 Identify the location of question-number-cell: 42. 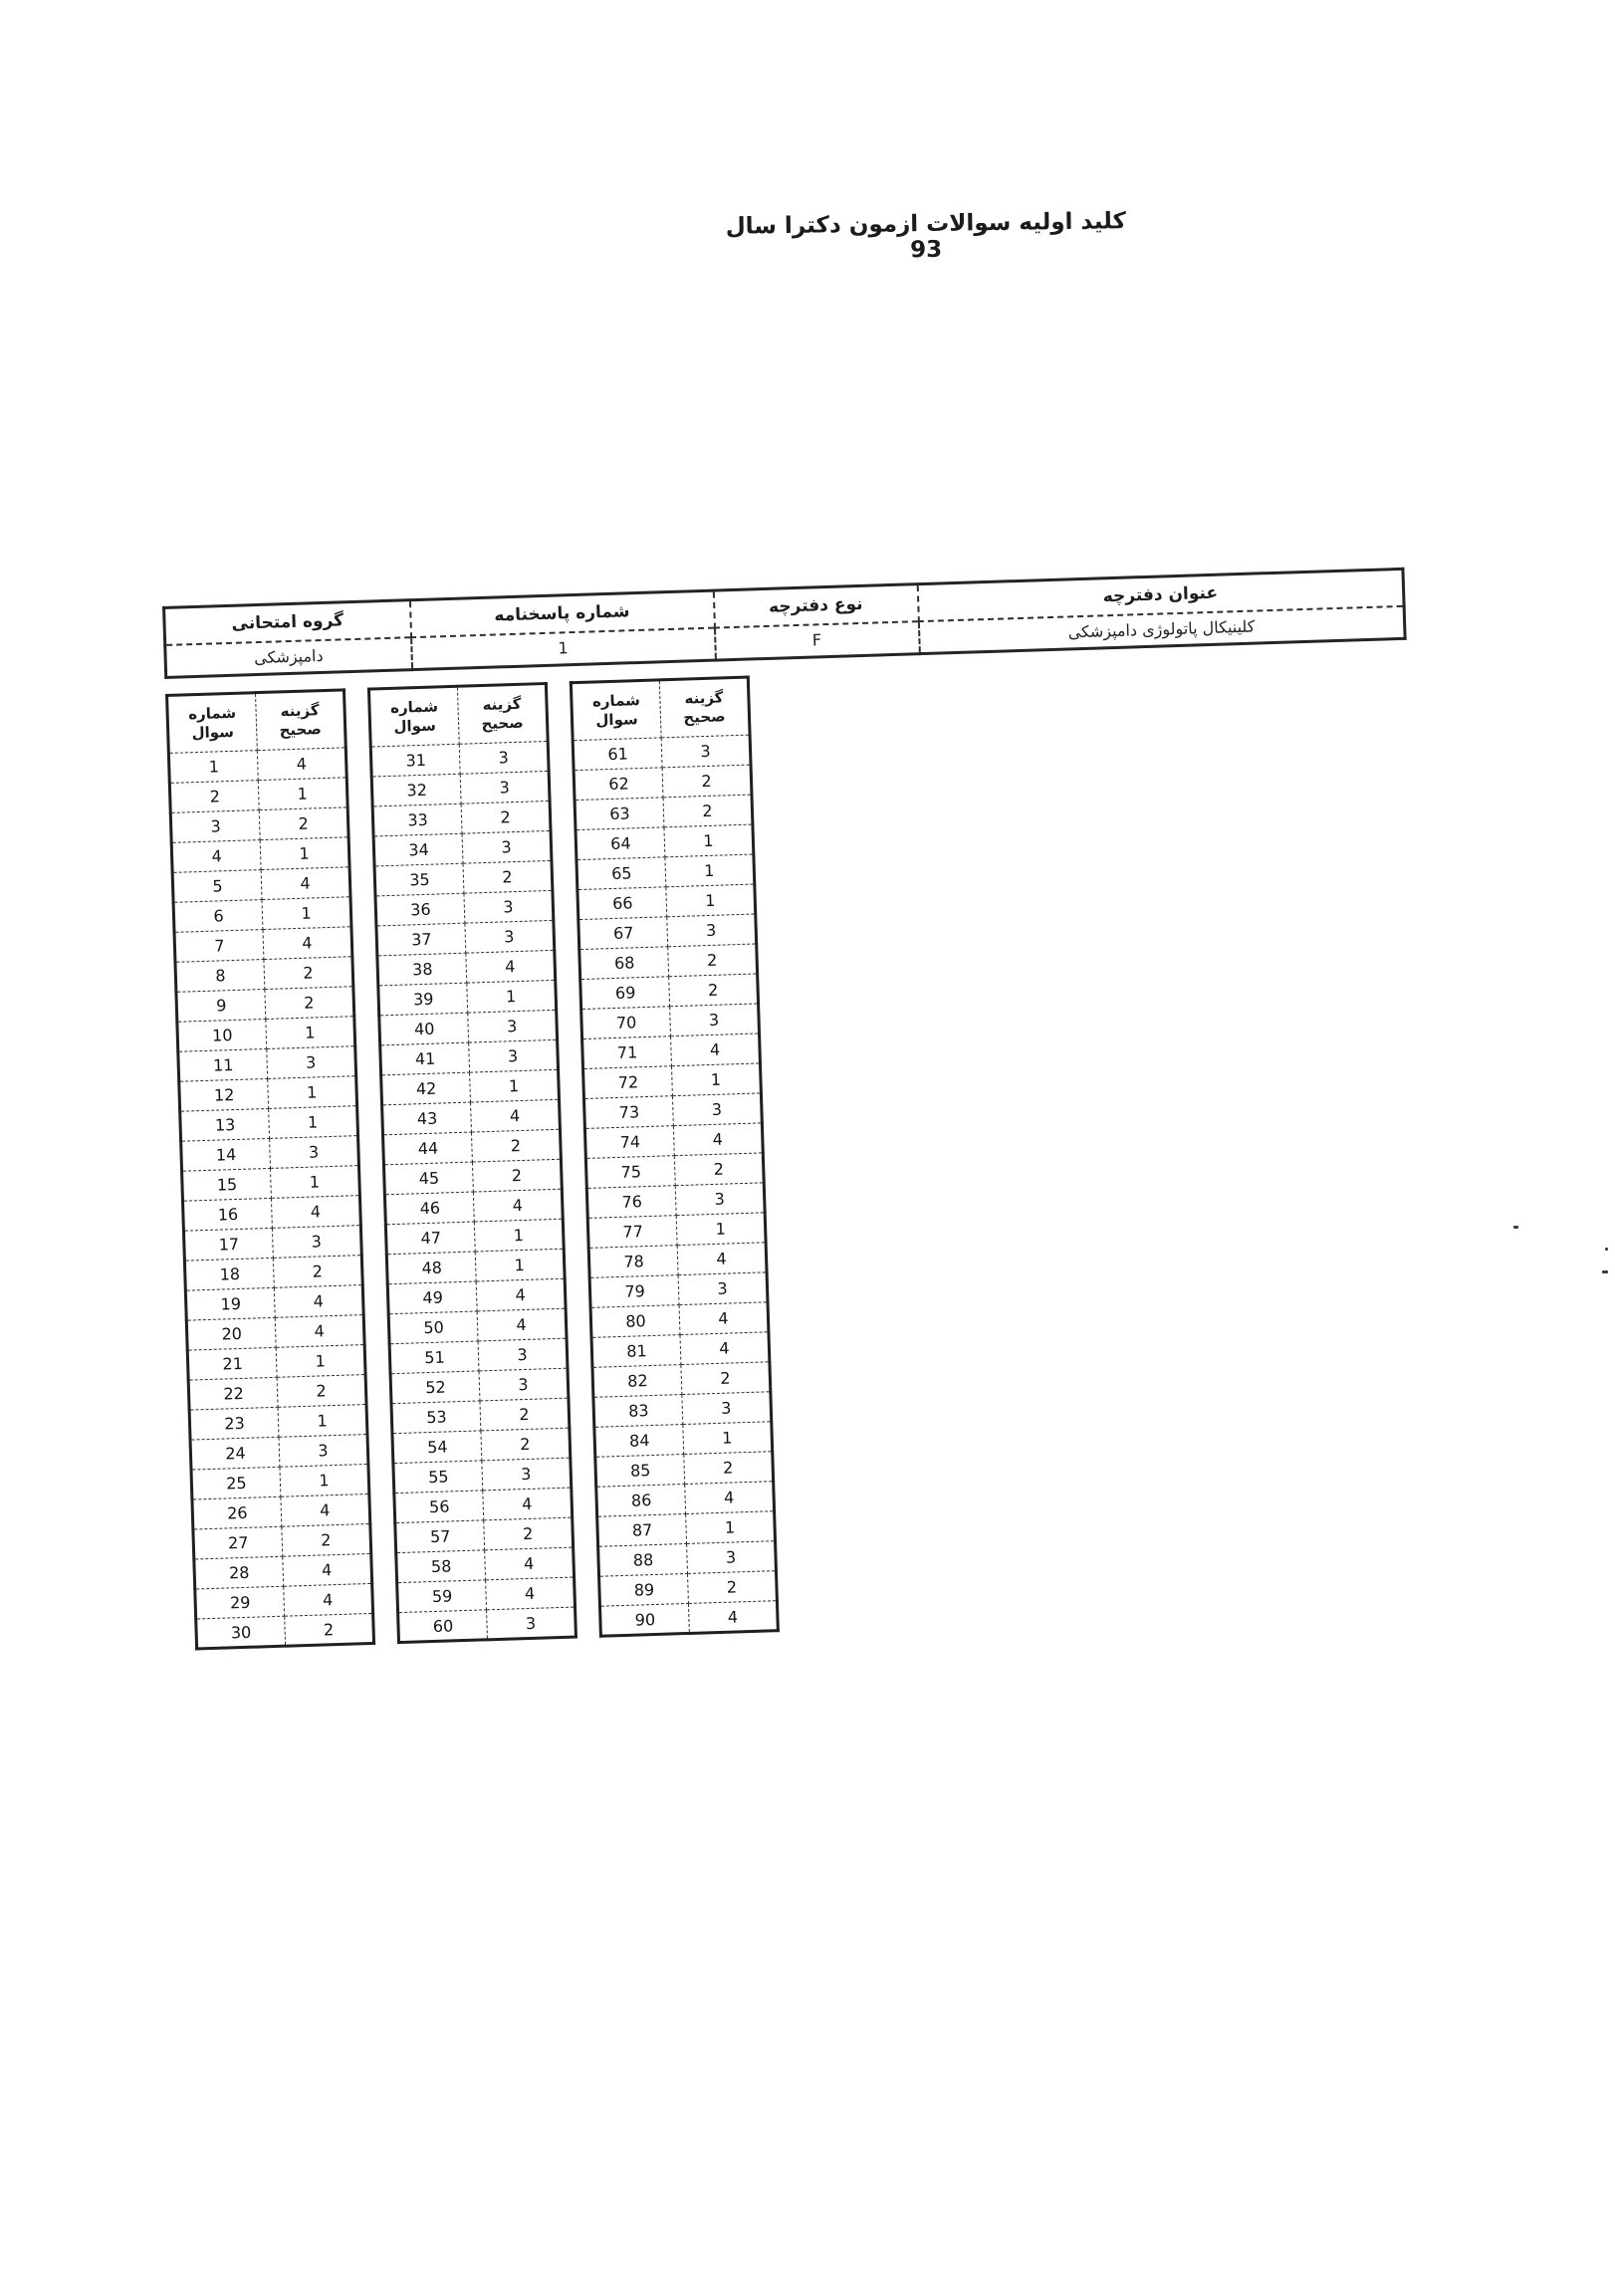
(425, 1088).